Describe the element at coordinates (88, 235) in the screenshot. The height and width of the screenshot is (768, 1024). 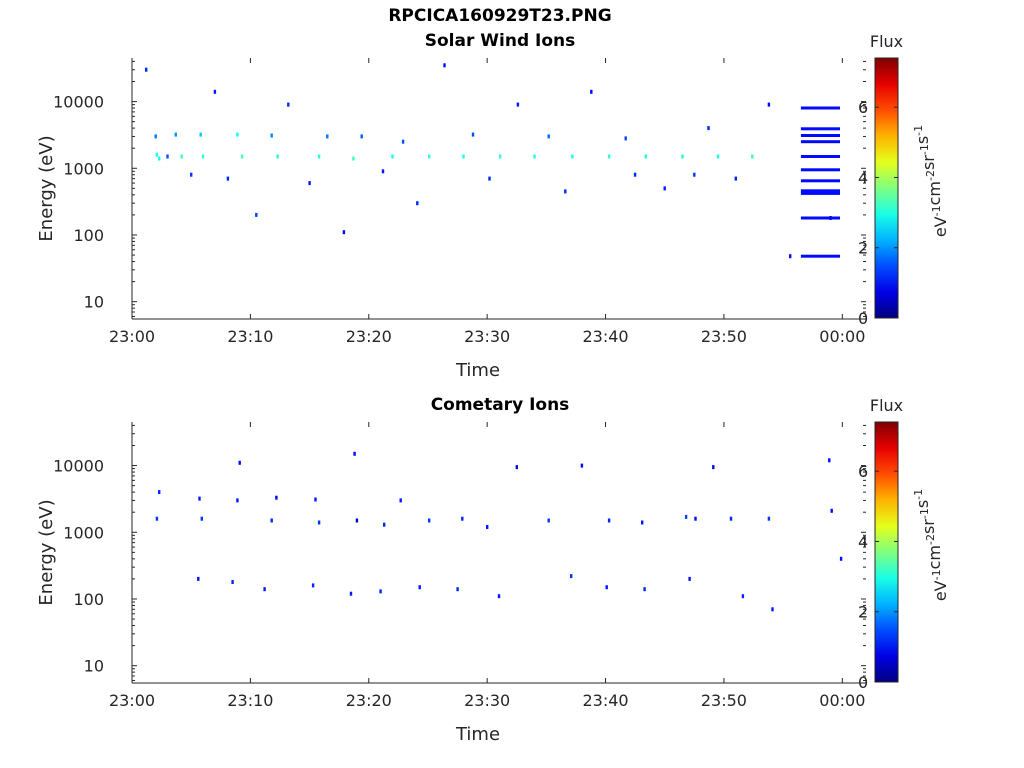
I see `y-tick-label: 100` at that location.